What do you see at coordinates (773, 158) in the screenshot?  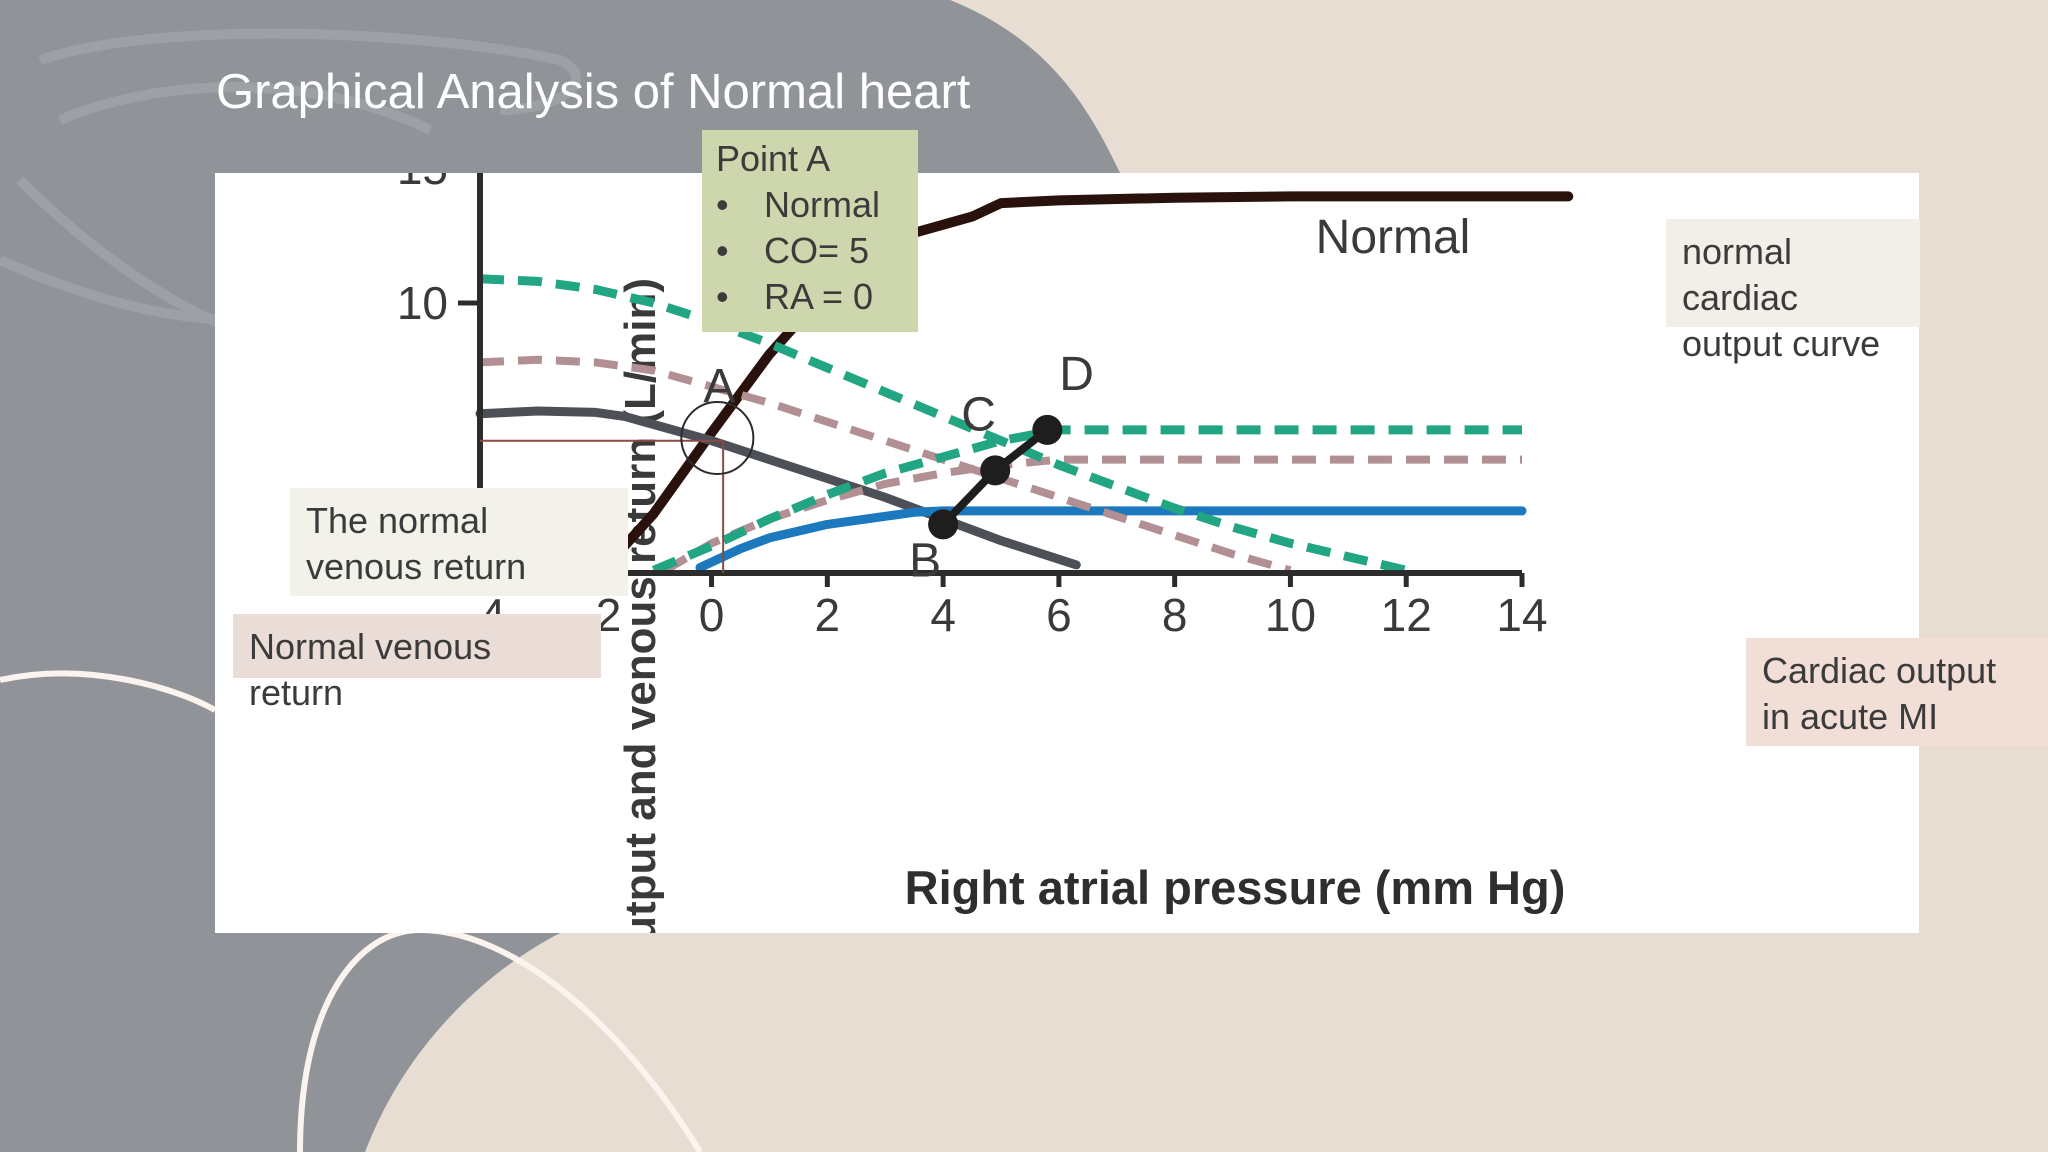 I see `point-a-heading: Point A` at bounding box center [773, 158].